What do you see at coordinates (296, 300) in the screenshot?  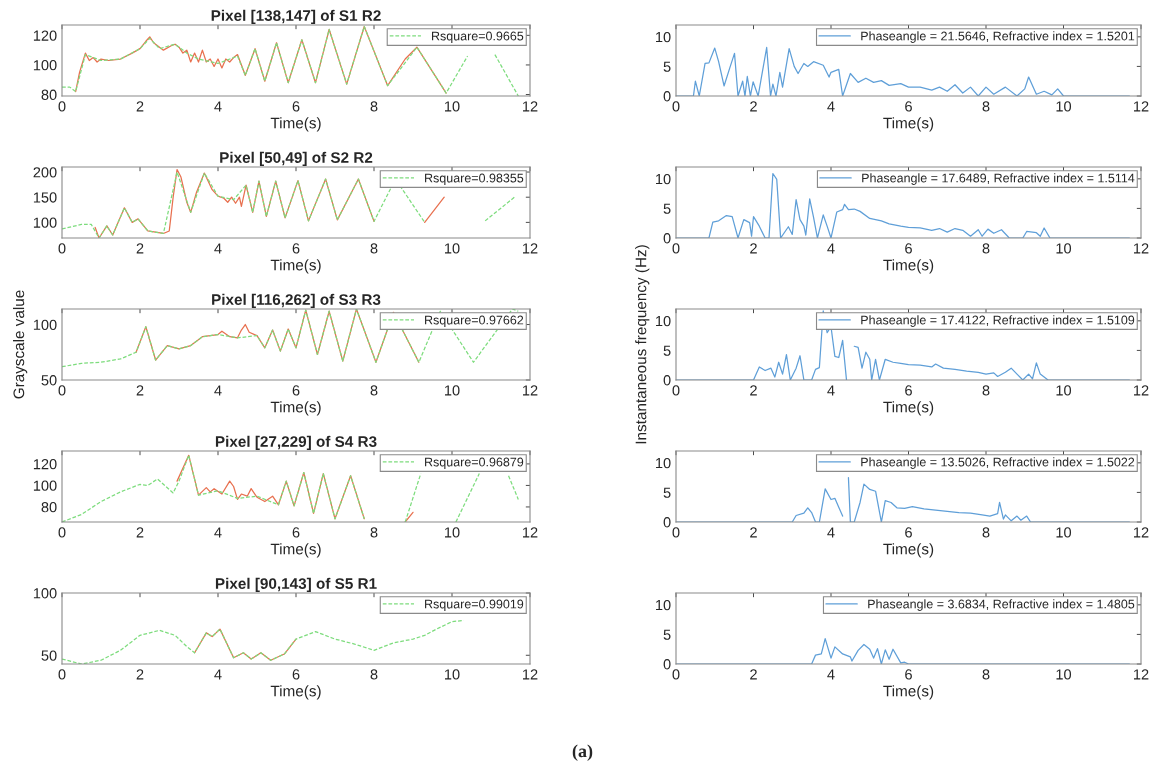 I see `chart-title: Pixel [116,262] of S3 R3` at bounding box center [296, 300].